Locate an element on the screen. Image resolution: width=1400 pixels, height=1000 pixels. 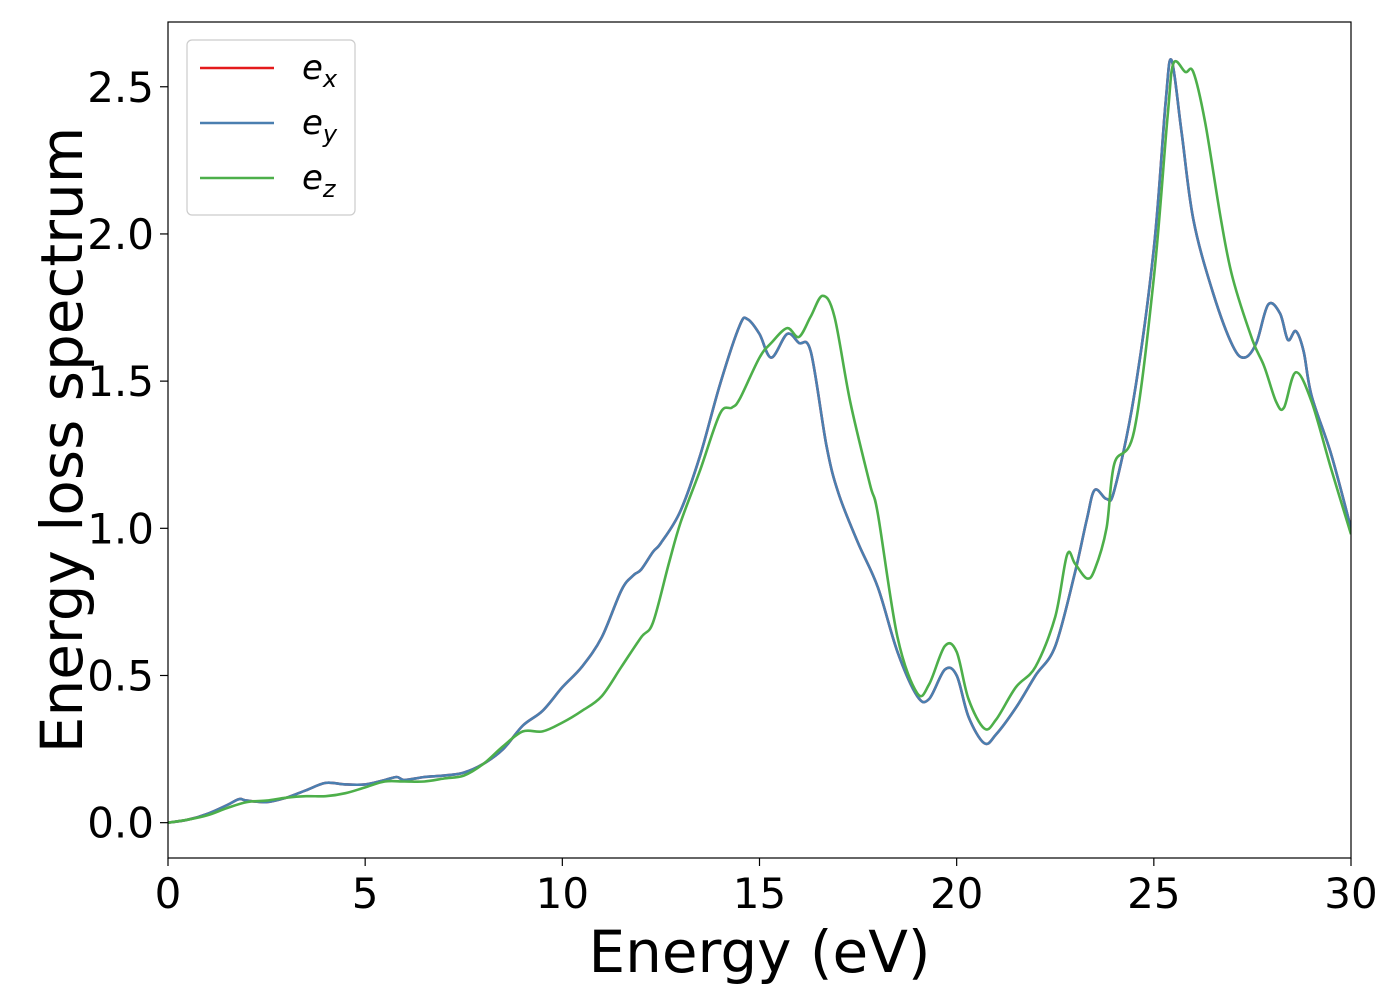
legend-entry-label: ex is located at coordinates (320, 70).